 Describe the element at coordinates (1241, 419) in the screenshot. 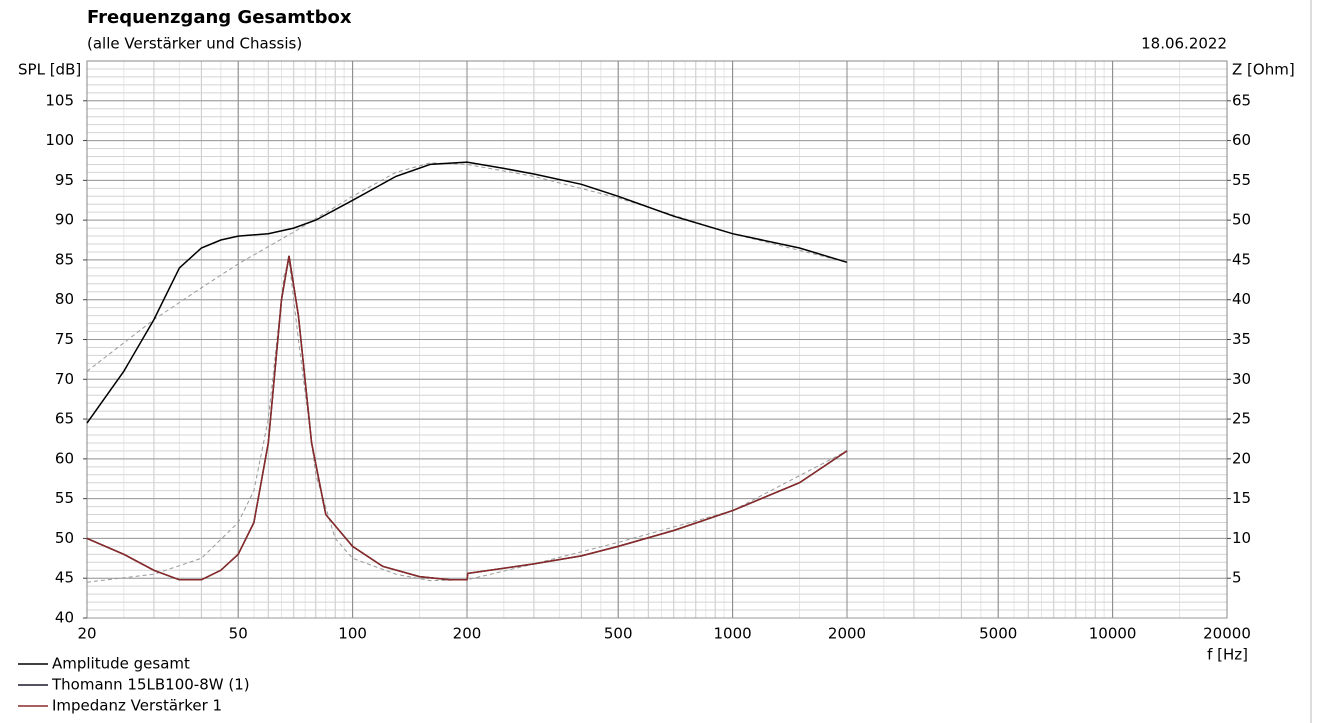

I see `y2-tick-label: 25` at that location.